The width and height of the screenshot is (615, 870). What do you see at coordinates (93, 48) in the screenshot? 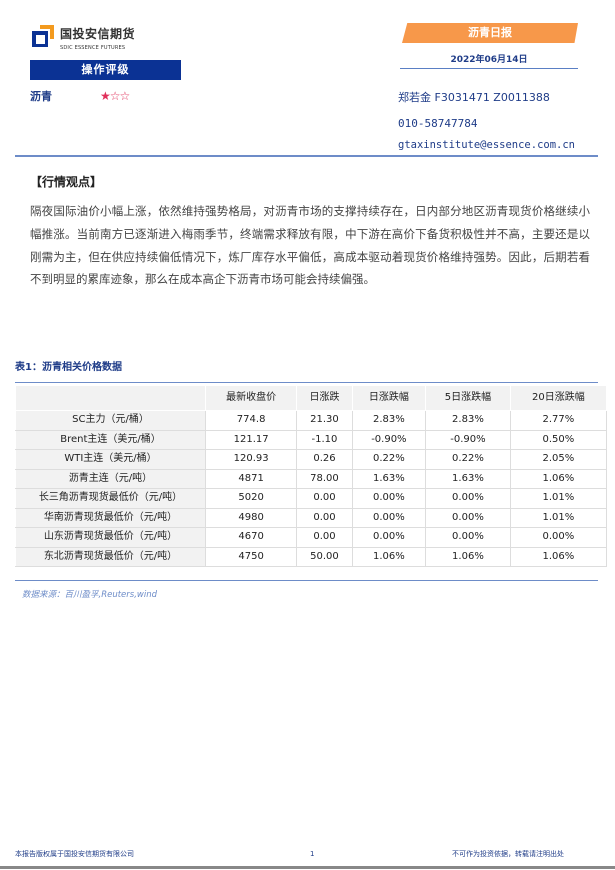
I see `logo-subtext: SDIC ESSENCE FUTURES` at bounding box center [93, 48].